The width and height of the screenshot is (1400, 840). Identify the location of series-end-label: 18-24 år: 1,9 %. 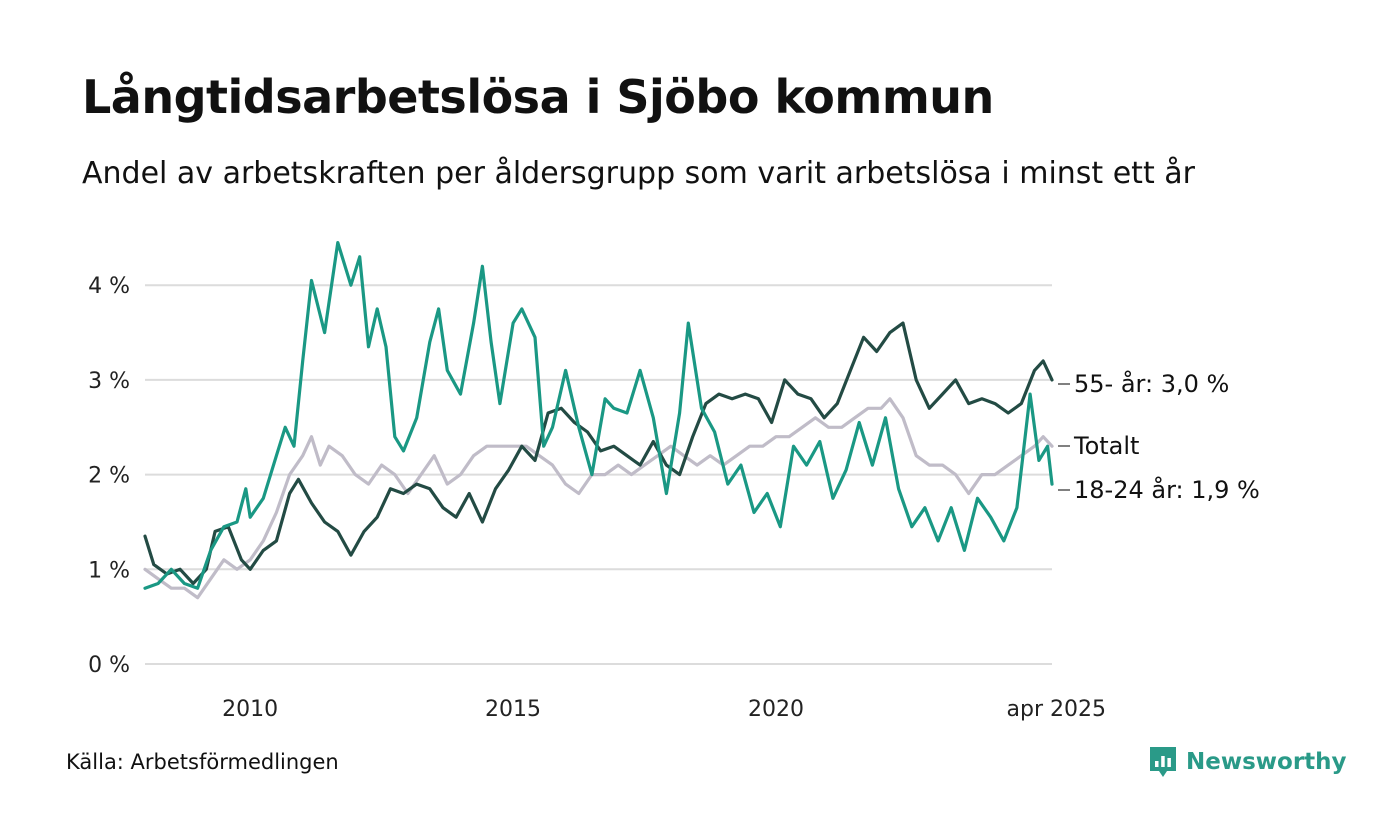
(1167, 489).